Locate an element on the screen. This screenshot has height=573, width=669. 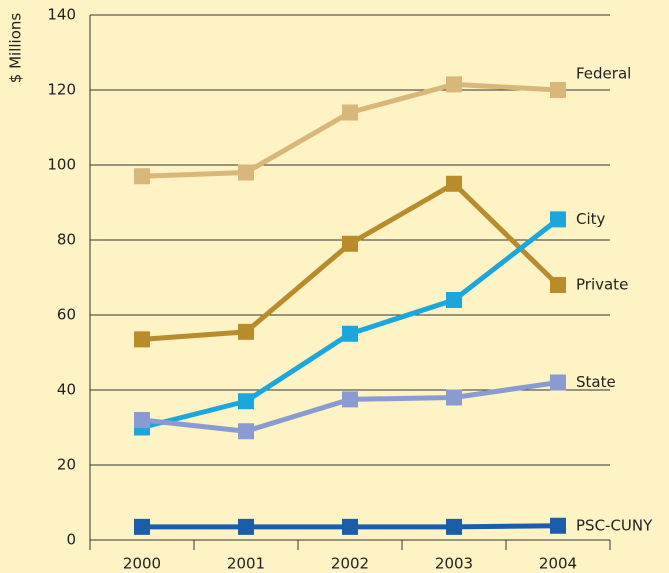
x-tick-label: 2004 is located at coordinates (558, 564).